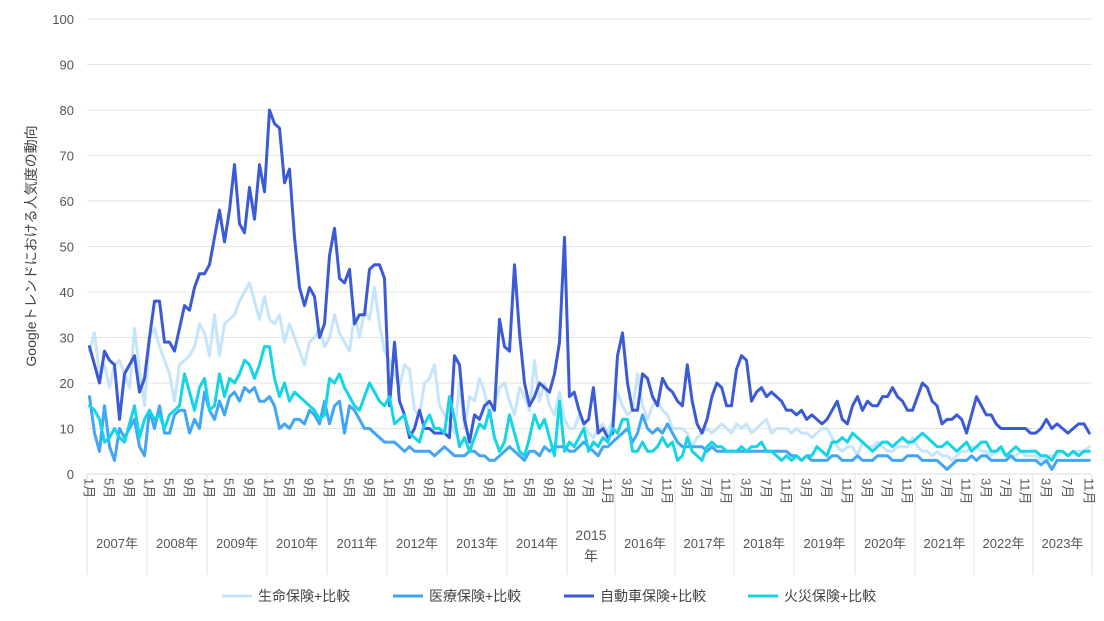 The width and height of the screenshot is (1104, 621). I want to click on y-tick-label: 30, so click(67, 338).